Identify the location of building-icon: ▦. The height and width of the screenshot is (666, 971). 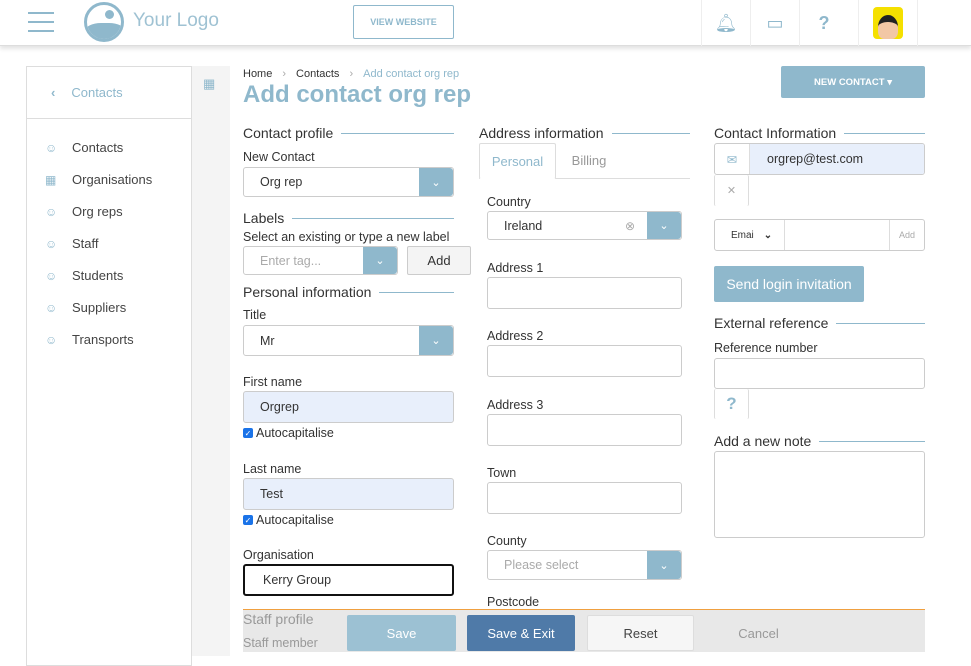
(51, 179).